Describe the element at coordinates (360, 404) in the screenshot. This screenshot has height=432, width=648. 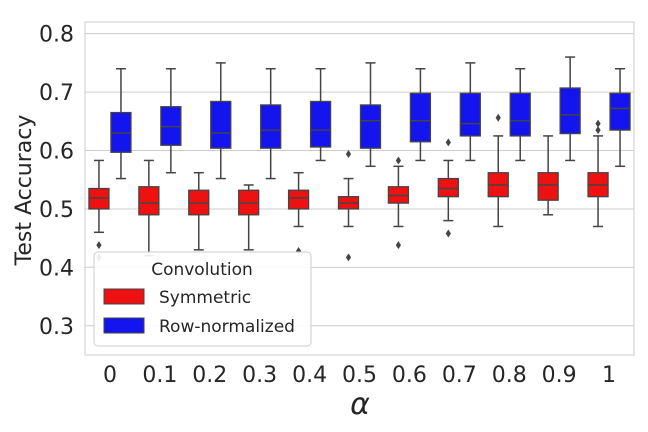
I see `x-axis-label: α` at that location.